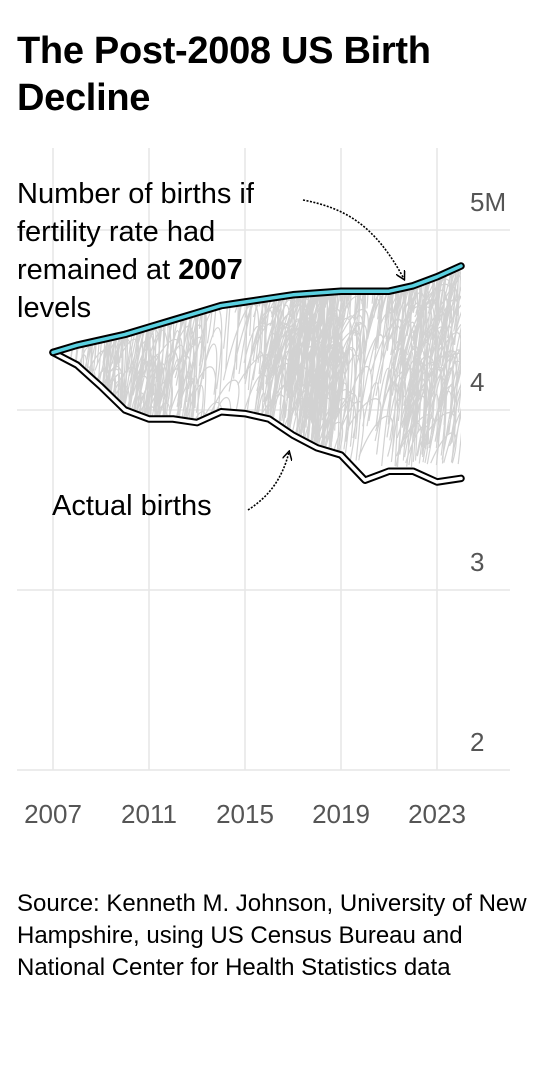 The height and width of the screenshot is (1070, 554). What do you see at coordinates (116, 232) in the screenshot?
I see `projected-annotation-line-2: fertility rate had` at bounding box center [116, 232].